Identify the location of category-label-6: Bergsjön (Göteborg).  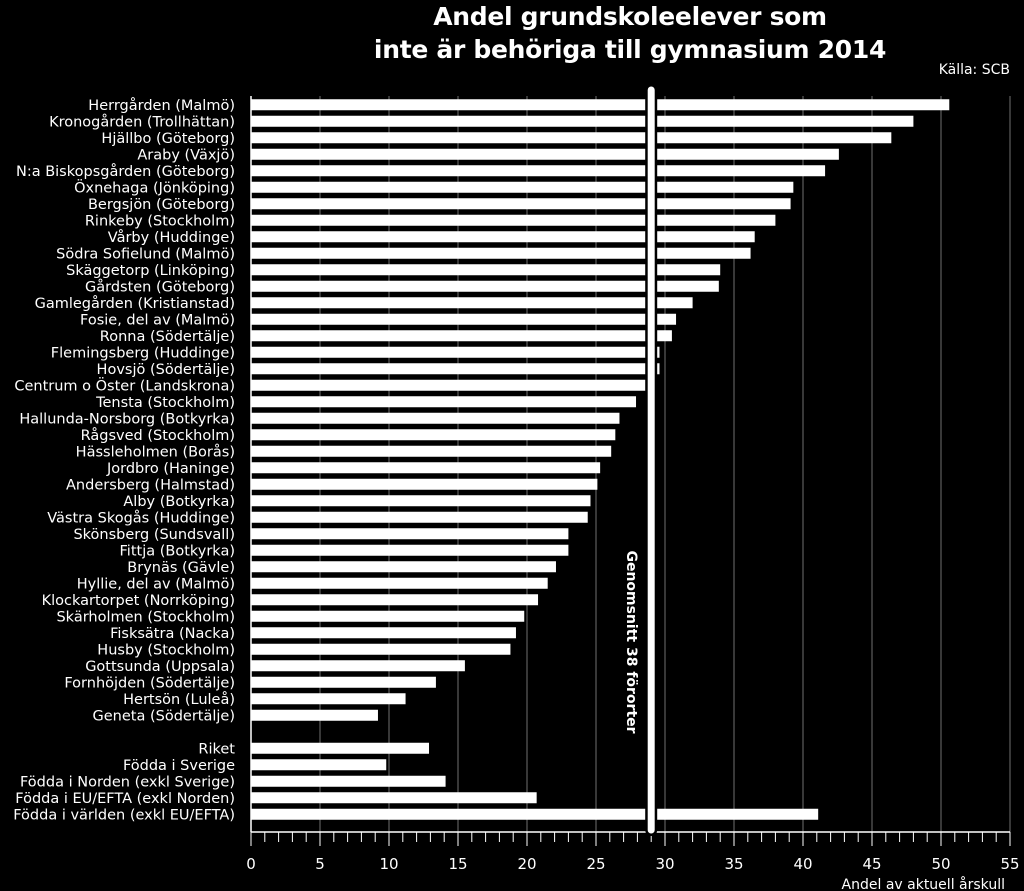
(161, 205).